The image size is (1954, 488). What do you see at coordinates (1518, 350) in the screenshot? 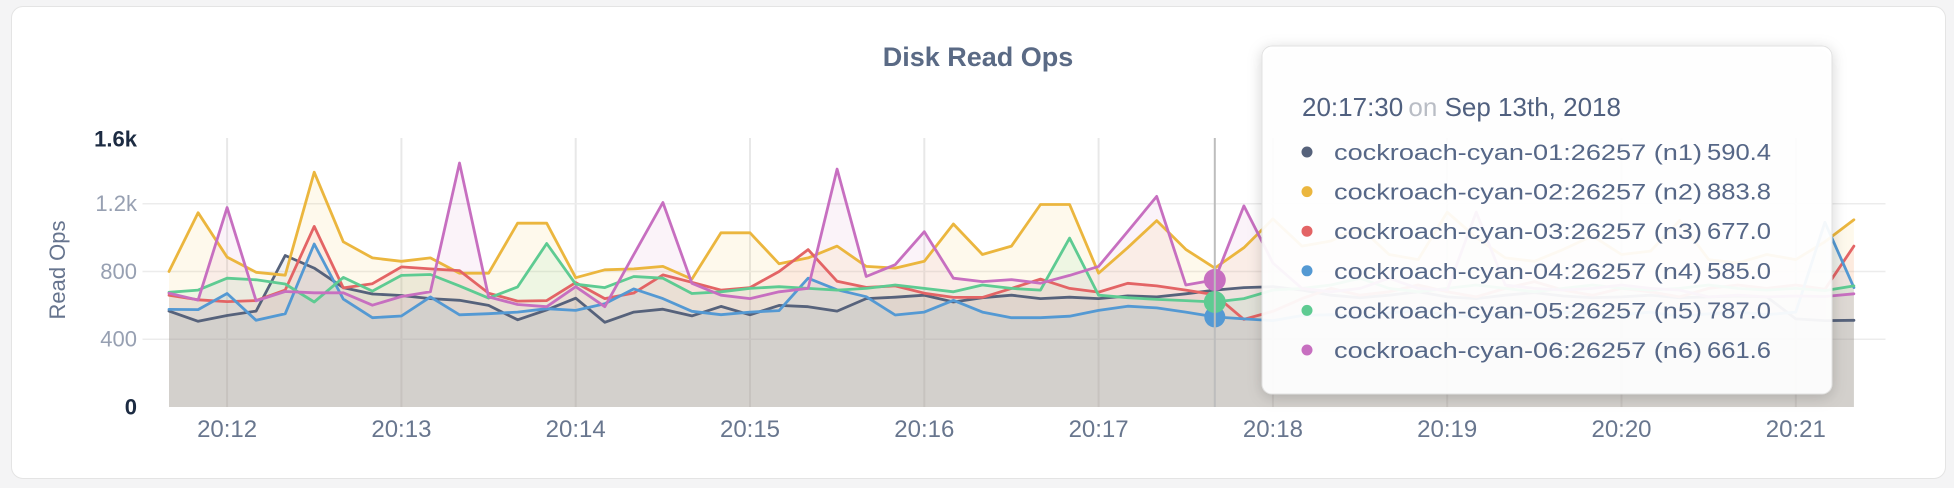
I see `svg-text: cockroach-cyan-06:26257 (n6)` at bounding box center [1518, 350].